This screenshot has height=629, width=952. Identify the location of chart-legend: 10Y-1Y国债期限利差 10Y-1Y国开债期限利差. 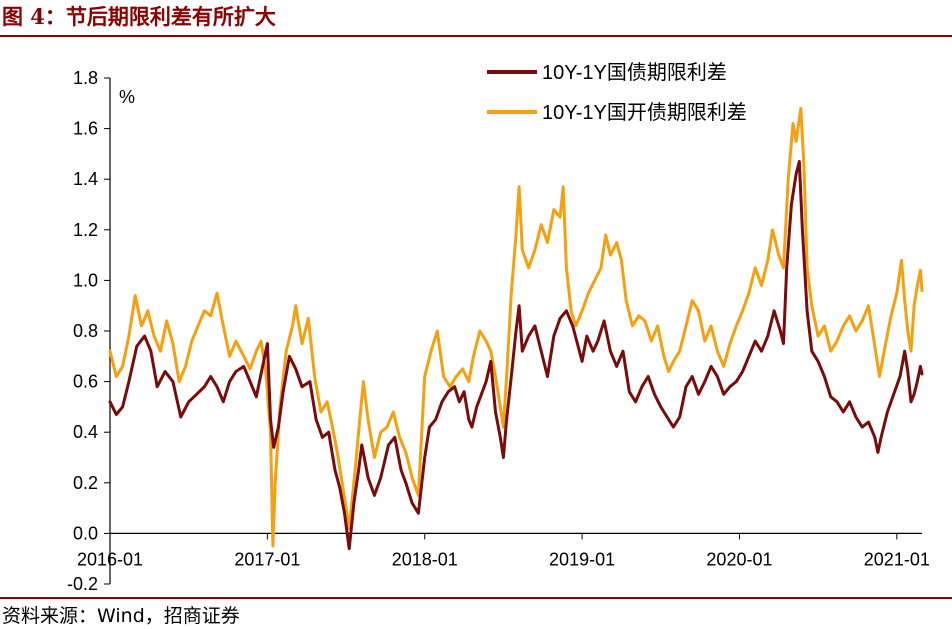
(617, 92).